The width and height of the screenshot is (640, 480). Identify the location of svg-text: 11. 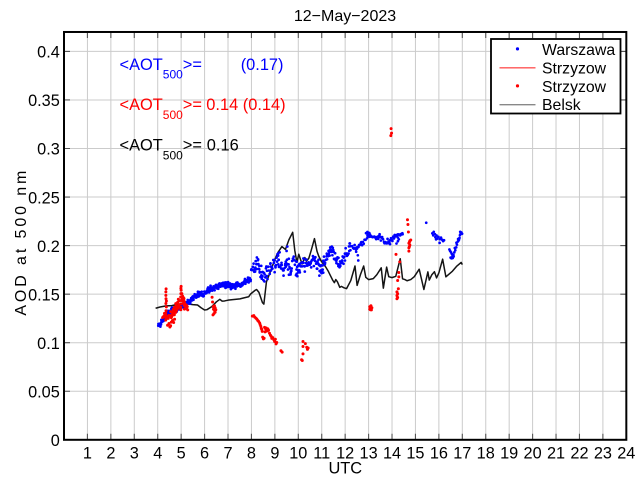
(321, 454).